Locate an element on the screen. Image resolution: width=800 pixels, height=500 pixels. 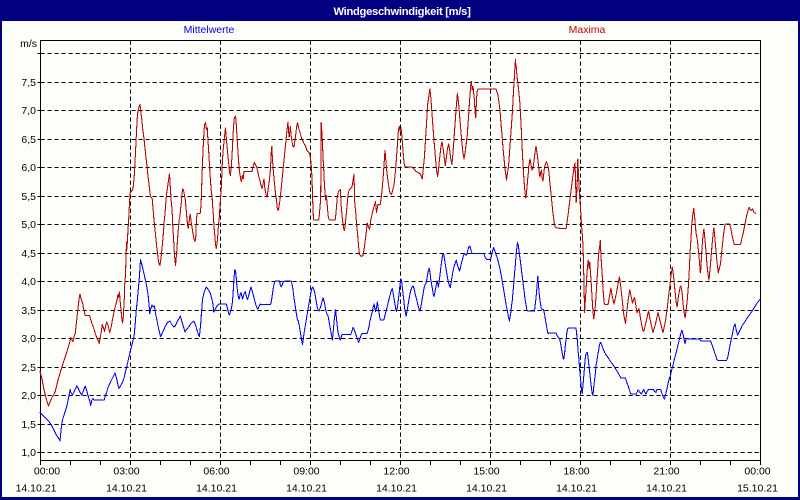
svg-text: 2,0 is located at coordinates (28, 396).